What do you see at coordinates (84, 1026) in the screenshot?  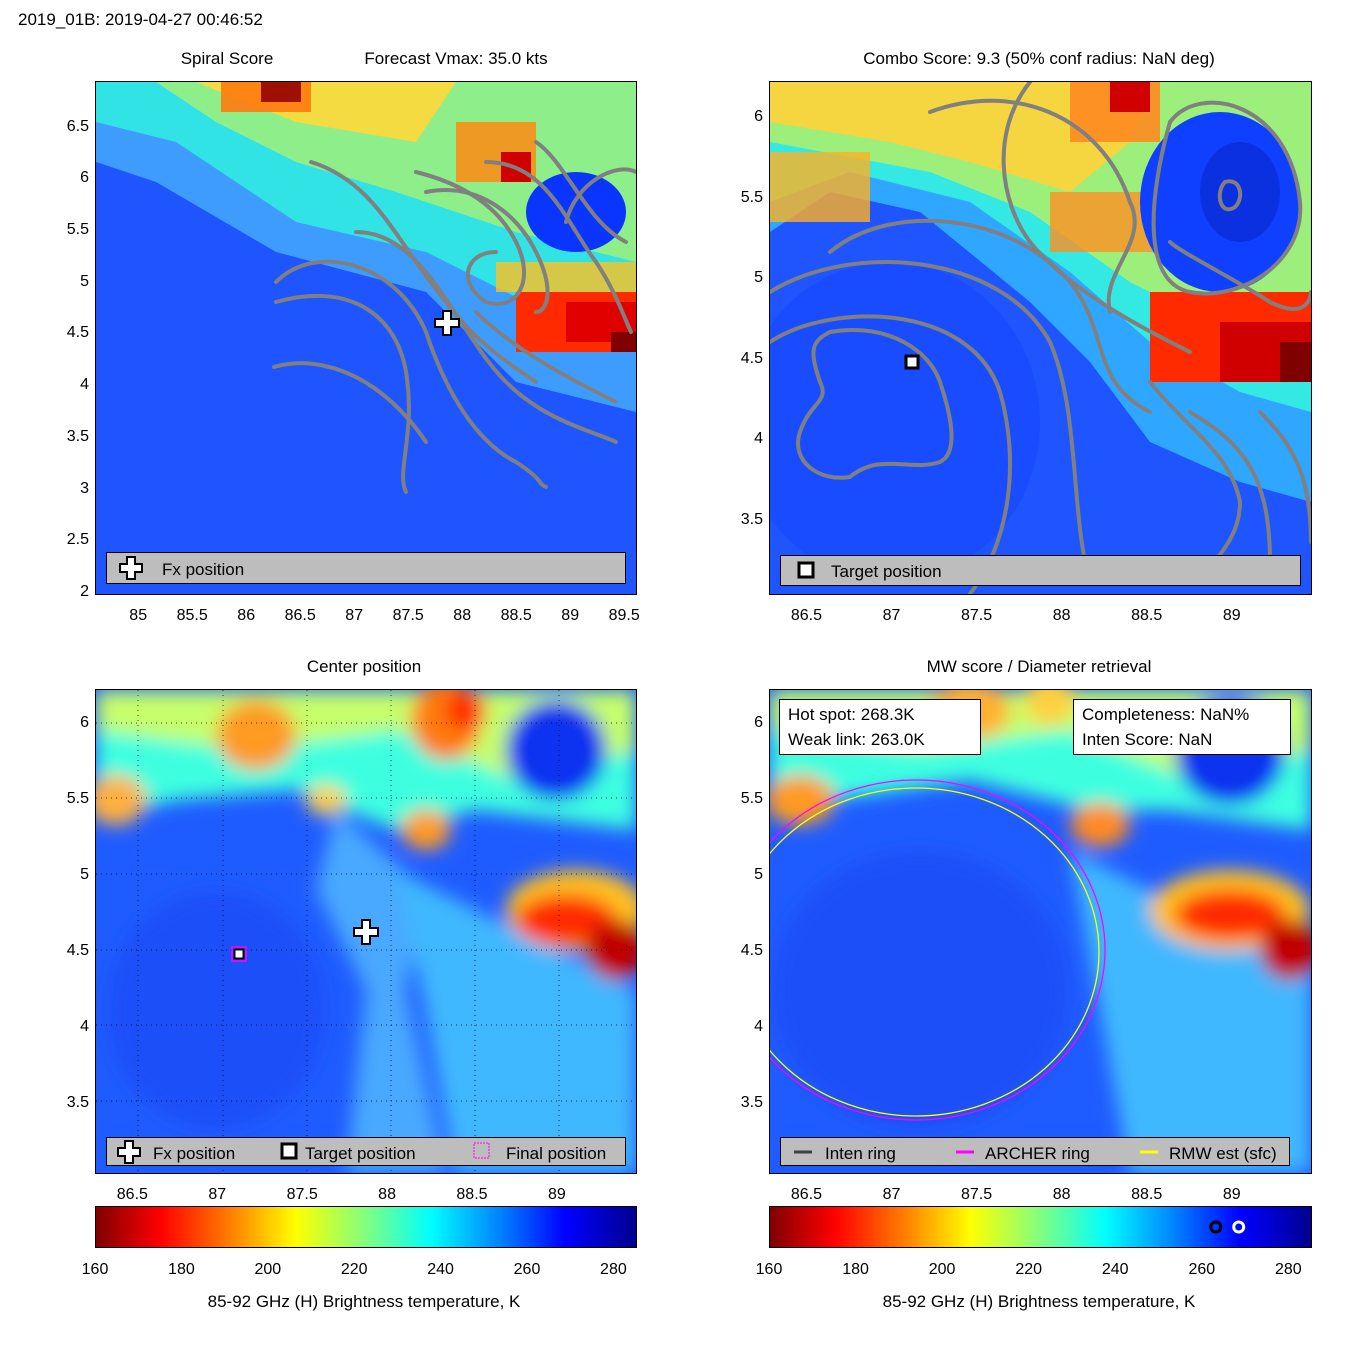 I see `center-y-tick: 4` at bounding box center [84, 1026].